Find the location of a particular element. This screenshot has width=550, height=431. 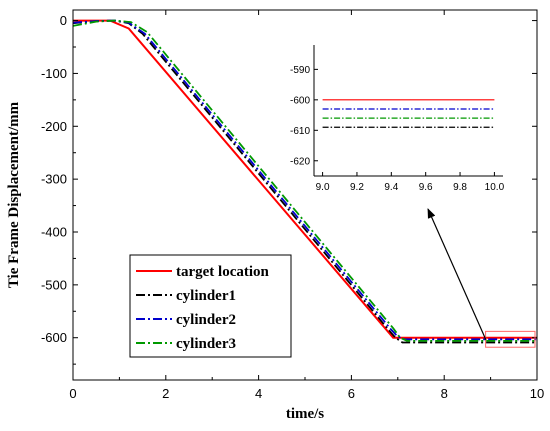

inset-x-tick-label: 9.8 is located at coordinates (460, 187).